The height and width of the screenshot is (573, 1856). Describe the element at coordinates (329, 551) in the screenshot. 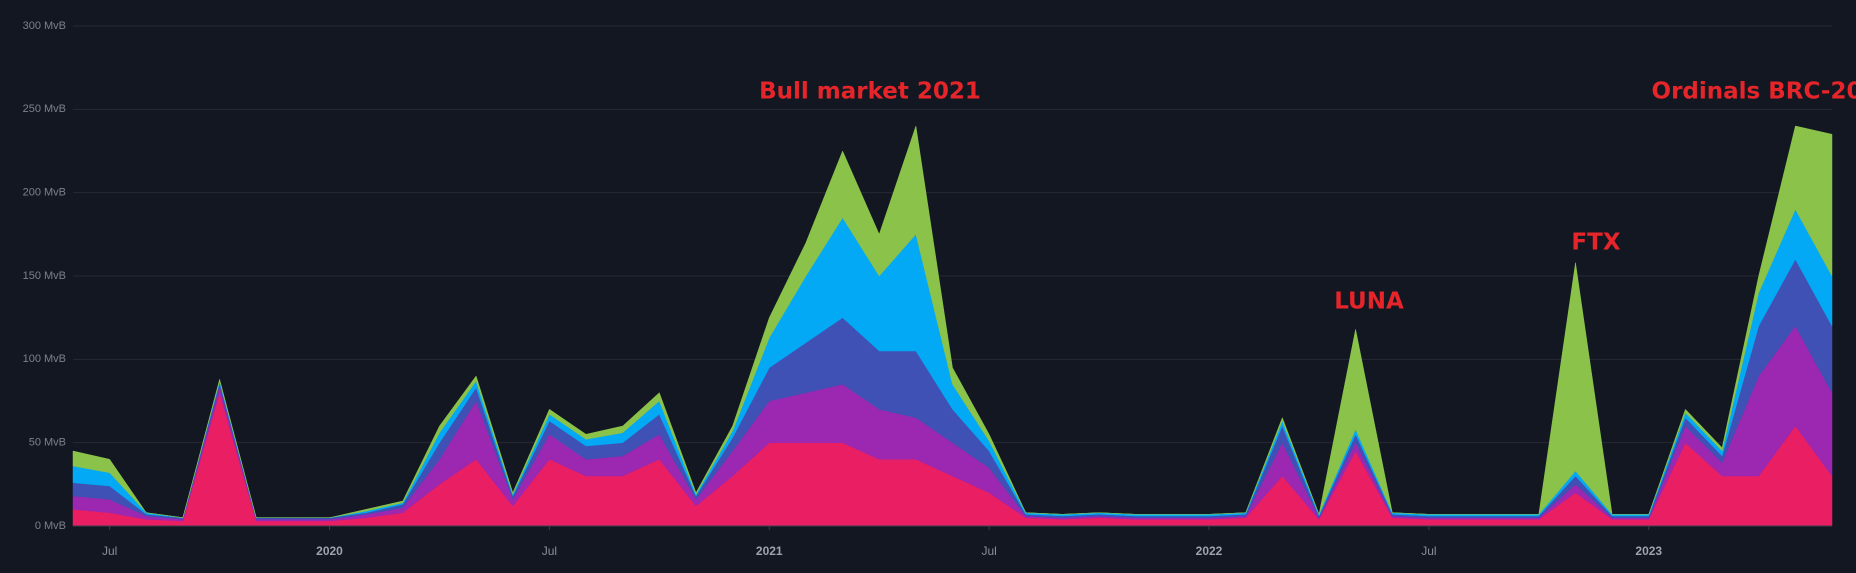

I see `x-tick-label: 2020` at that location.